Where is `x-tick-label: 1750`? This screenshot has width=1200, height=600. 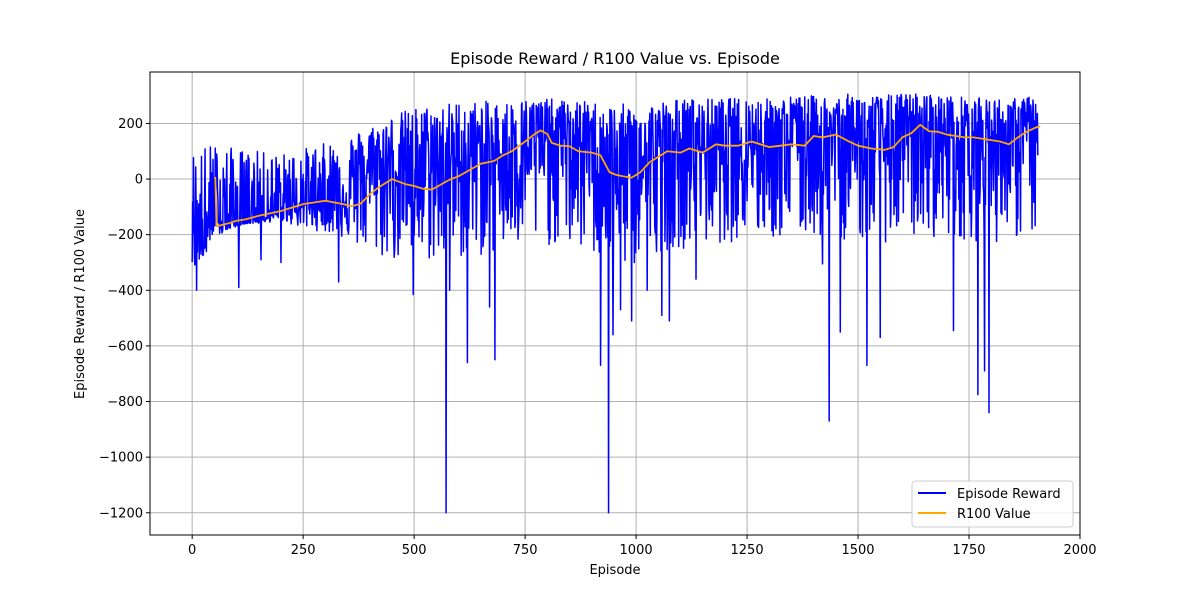
x-tick-label: 1750 is located at coordinates (968, 550).